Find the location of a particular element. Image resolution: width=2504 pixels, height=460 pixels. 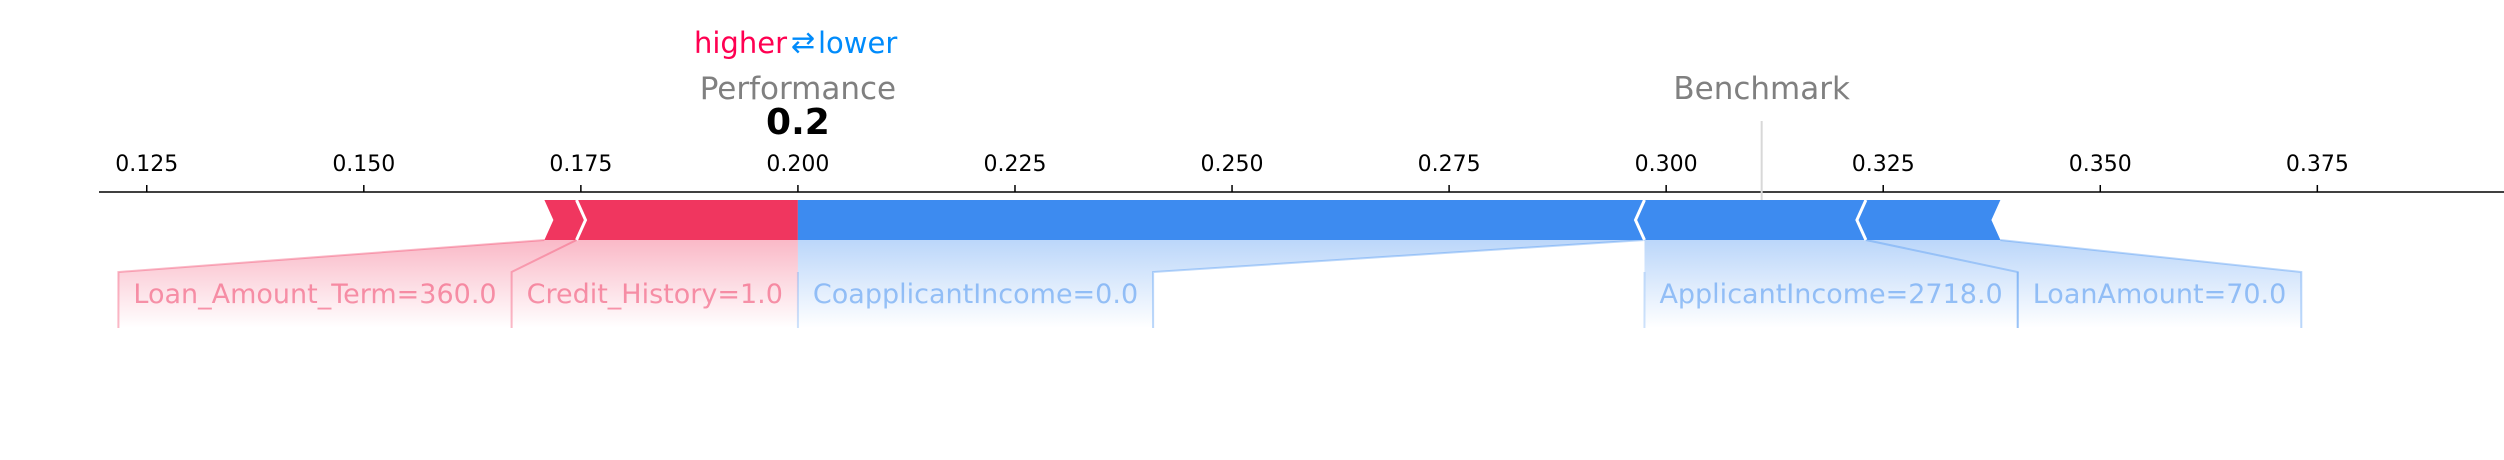

feature-bars is located at coordinates (1272, 220).